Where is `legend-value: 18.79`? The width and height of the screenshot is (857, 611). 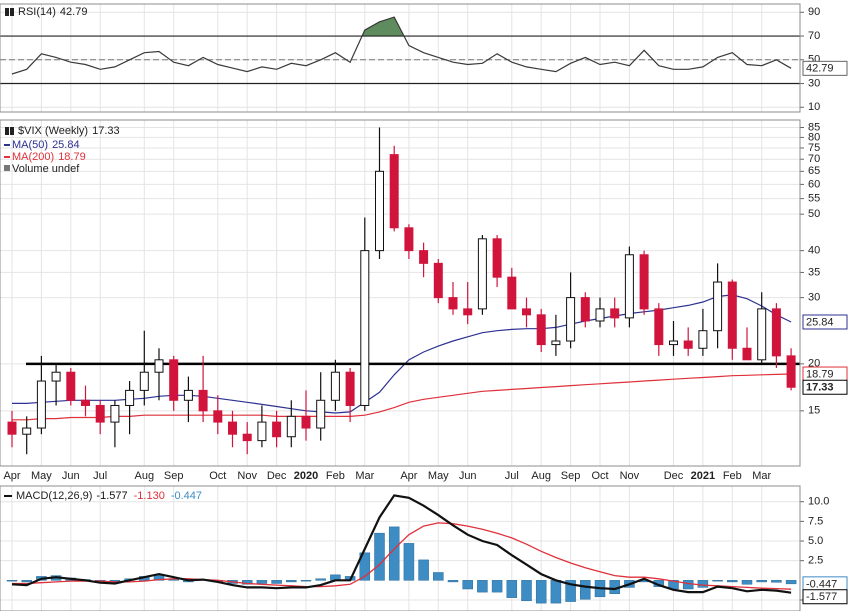 legend-value: 18.79 is located at coordinates (72, 157).